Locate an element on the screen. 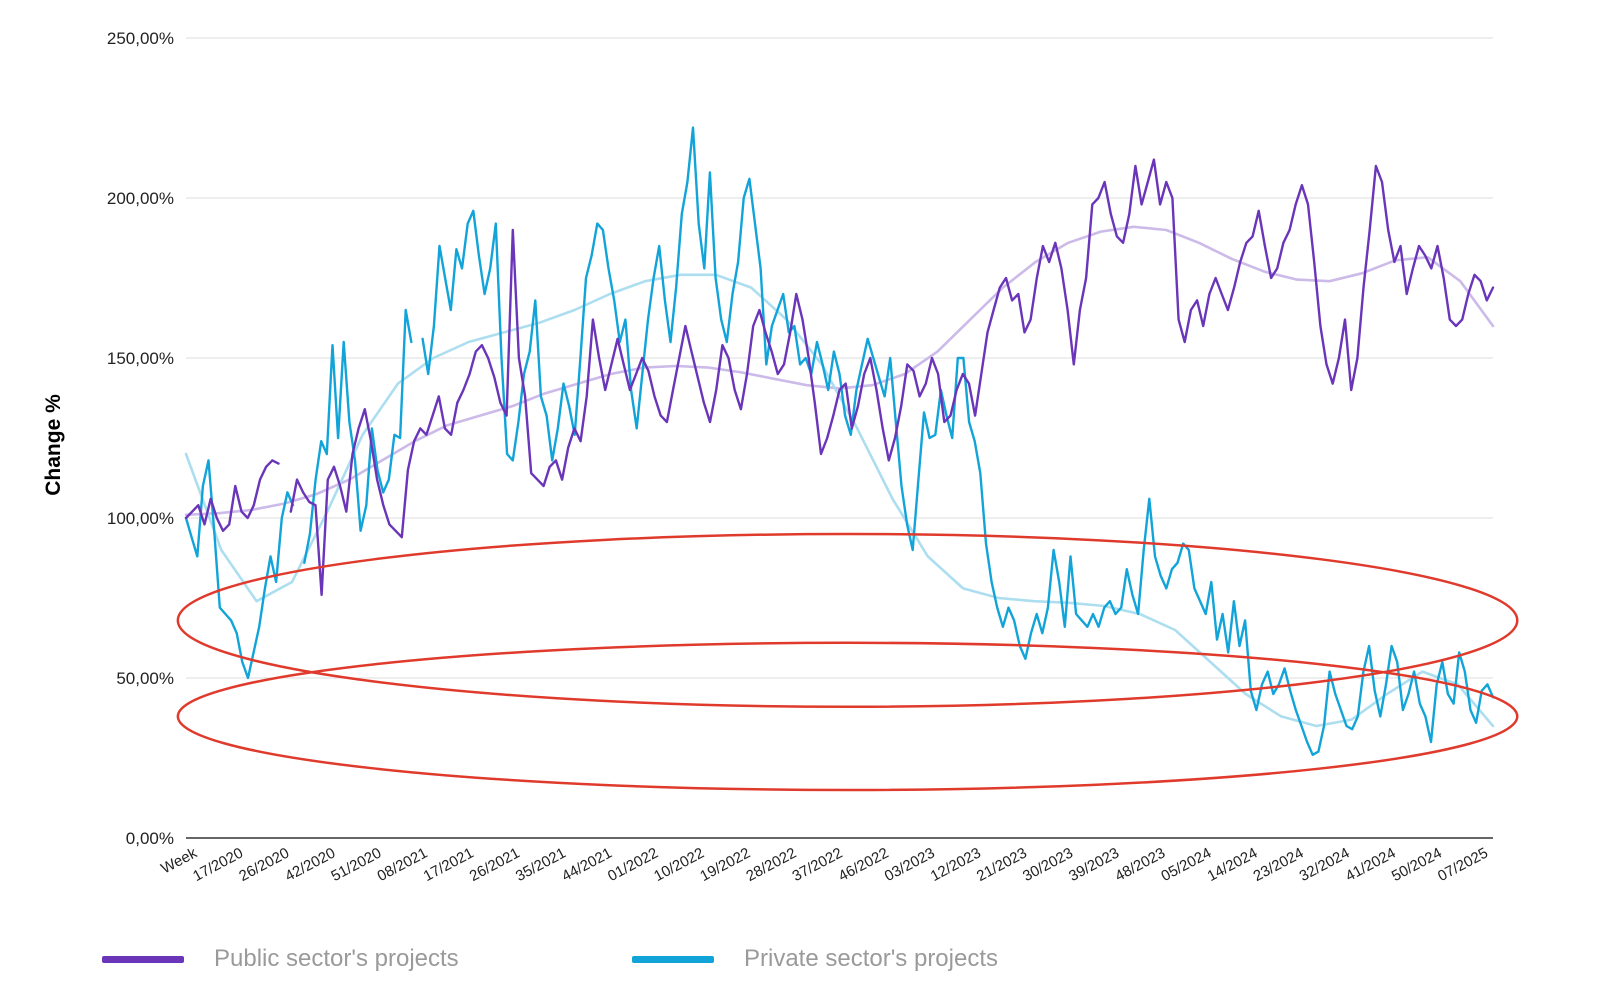 This screenshot has height=1007, width=1600. x-tick-label-27: 50/2024 is located at coordinates (1417, 865).